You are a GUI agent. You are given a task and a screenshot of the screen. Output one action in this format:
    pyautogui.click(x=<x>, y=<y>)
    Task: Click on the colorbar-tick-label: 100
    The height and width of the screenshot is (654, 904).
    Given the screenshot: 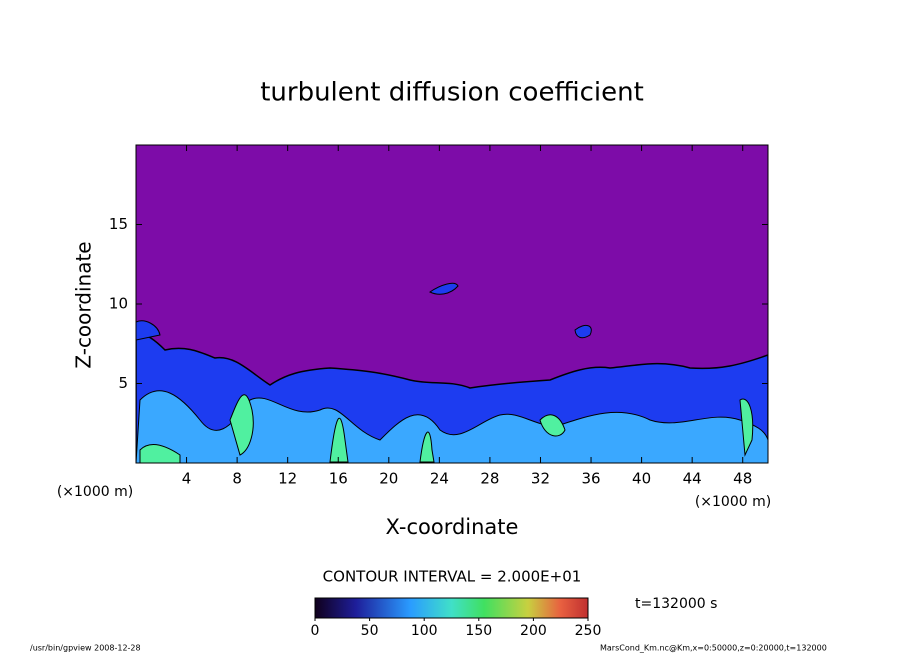 What is the action you would take?
    pyautogui.click(x=424, y=631)
    